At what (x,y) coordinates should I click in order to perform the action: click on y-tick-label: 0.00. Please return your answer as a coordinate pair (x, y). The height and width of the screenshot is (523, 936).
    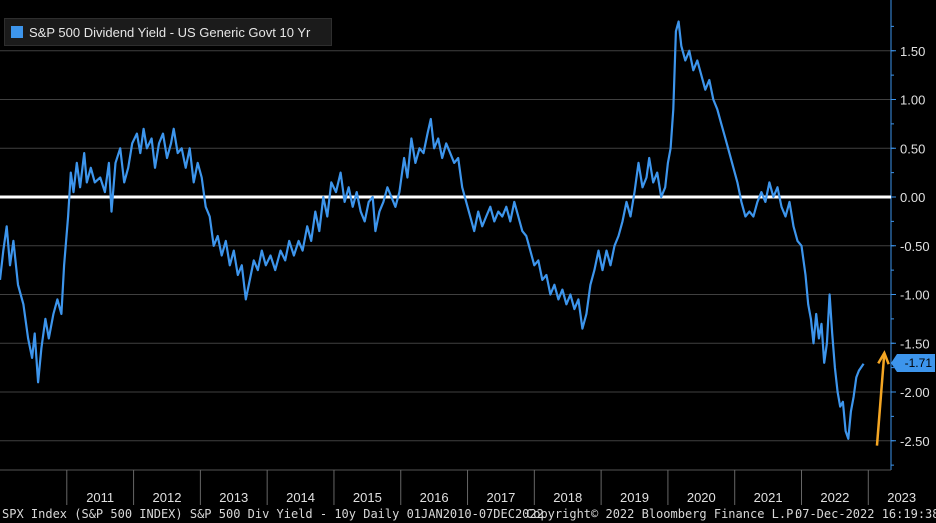
    Looking at the image, I should click on (912, 197).